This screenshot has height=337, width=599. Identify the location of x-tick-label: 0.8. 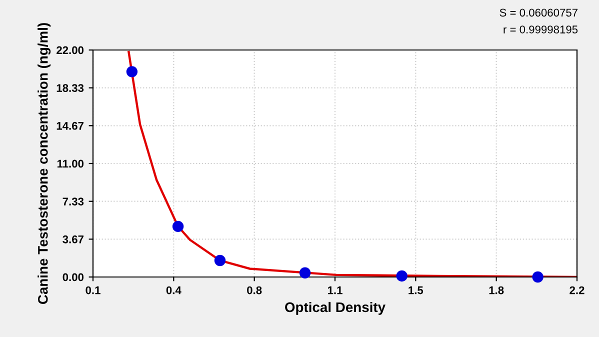
(254, 290).